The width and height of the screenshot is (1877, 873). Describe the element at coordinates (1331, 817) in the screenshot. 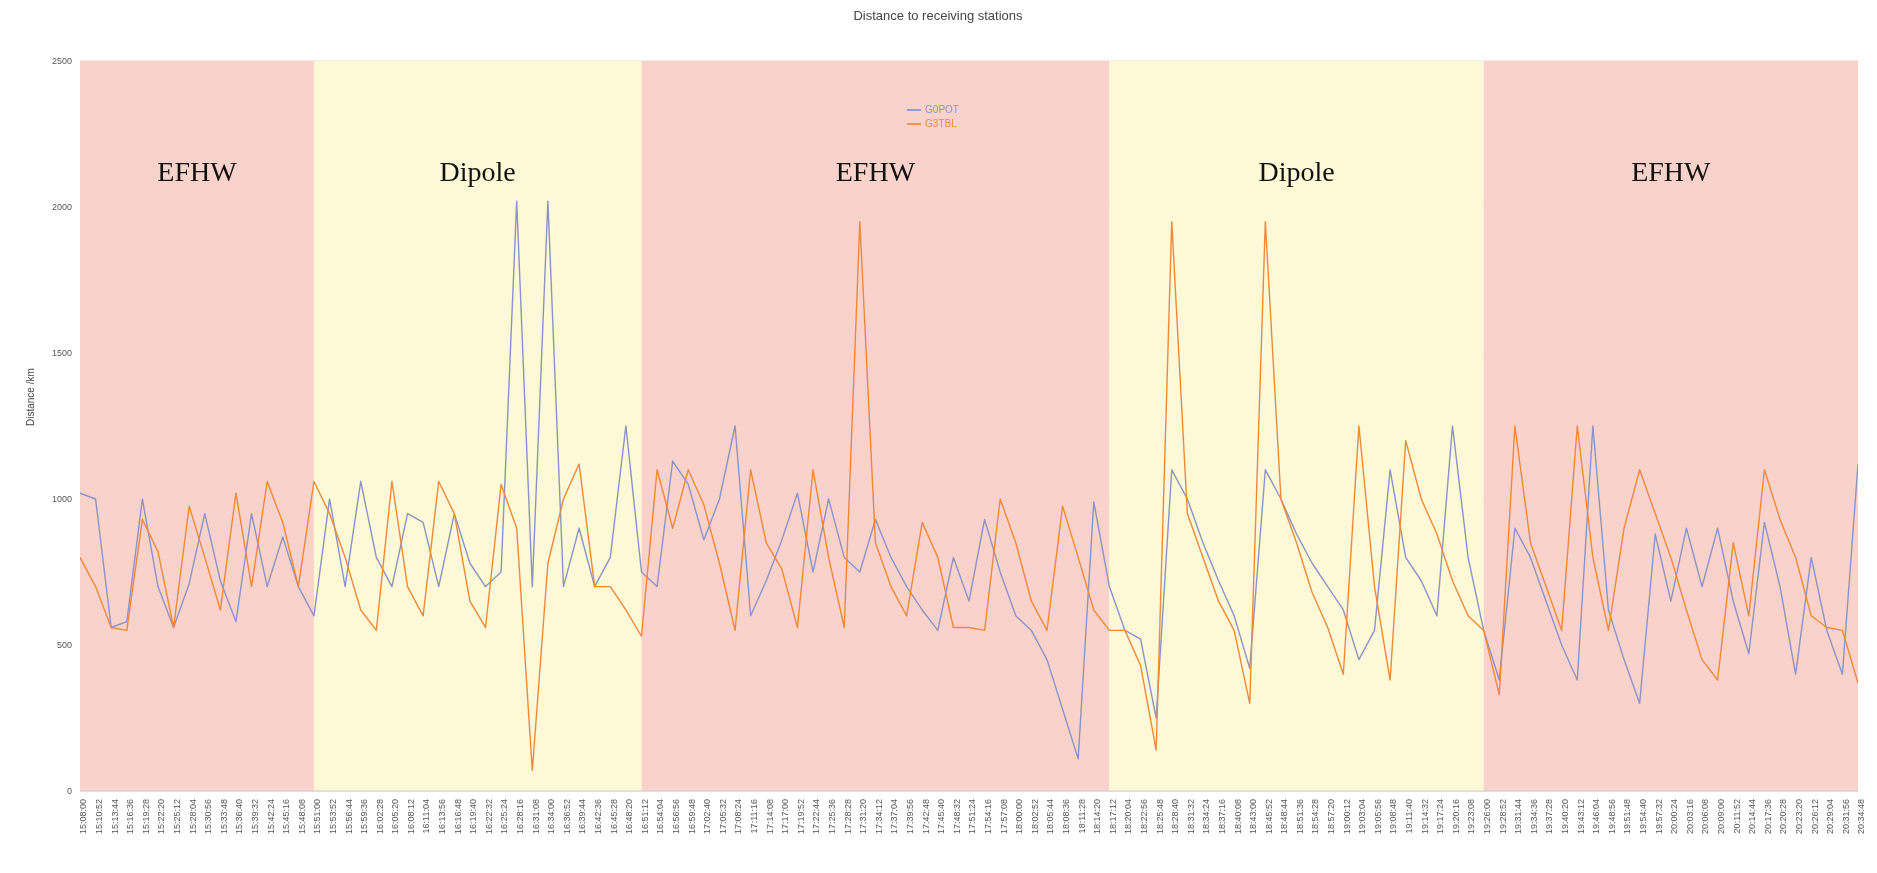

I see `x-tick-label: 18:57:20` at that location.